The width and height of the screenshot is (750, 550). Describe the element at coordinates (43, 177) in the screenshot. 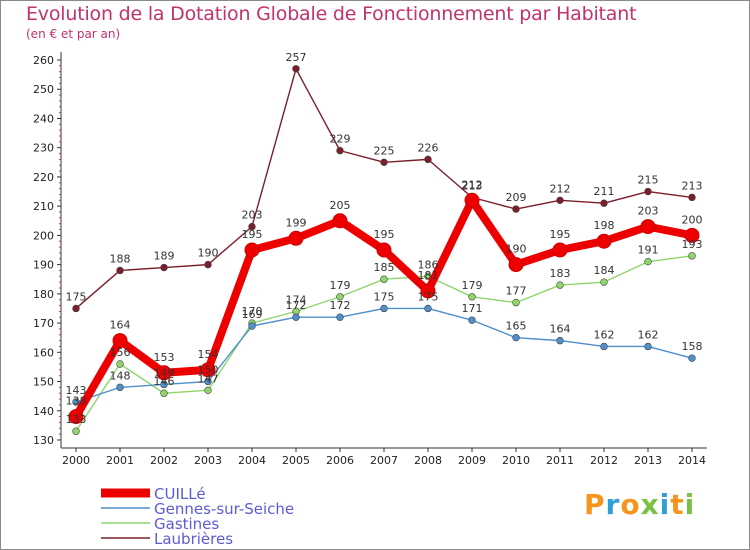

I see `y-tick-label: 220` at that location.